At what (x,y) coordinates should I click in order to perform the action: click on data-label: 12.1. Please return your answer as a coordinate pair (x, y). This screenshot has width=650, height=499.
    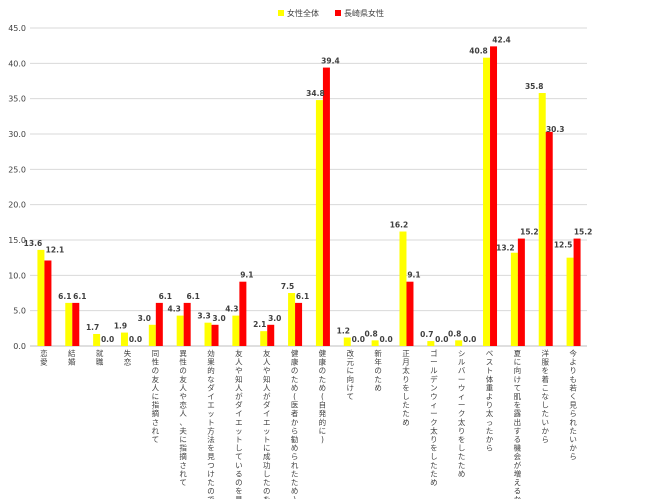
    Looking at the image, I should click on (55, 249).